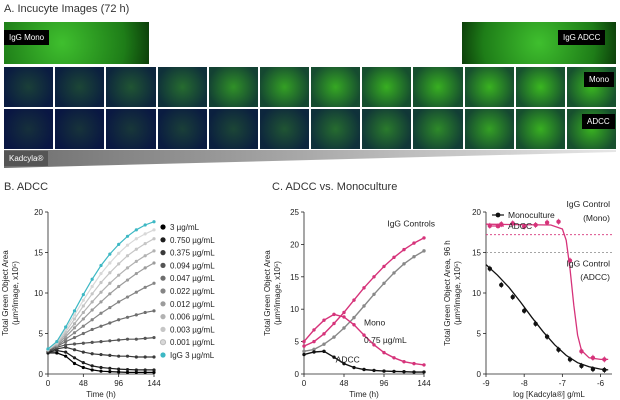 The height and width of the screenshot is (400, 620). I want to click on x-tick-label: -7, so click(563, 383).